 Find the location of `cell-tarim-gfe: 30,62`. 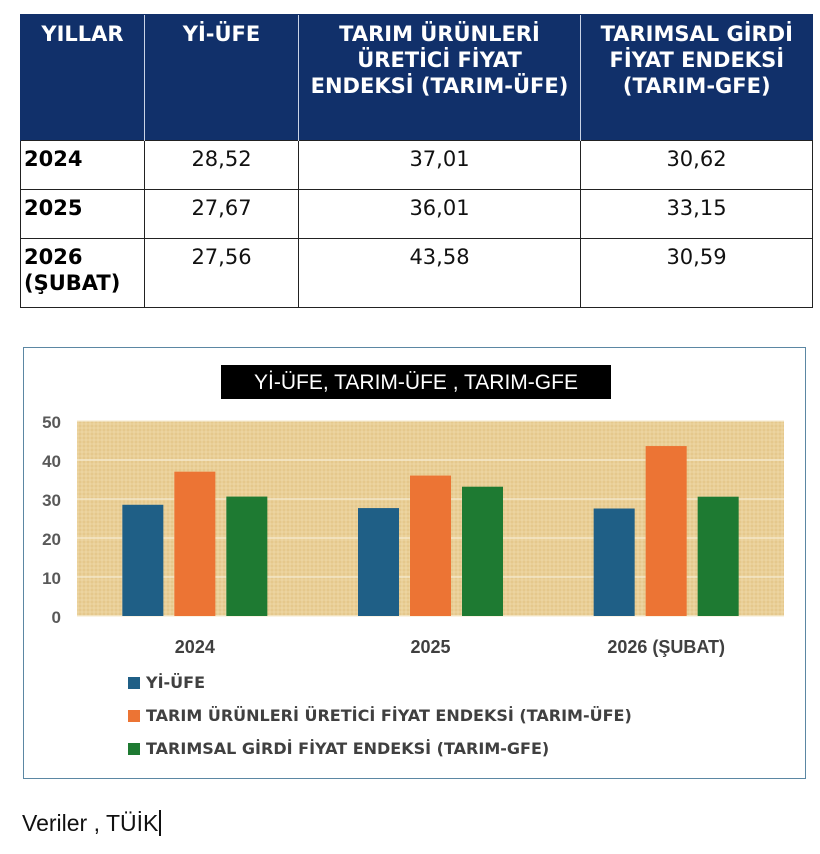

cell-tarim-gfe: 30,62 is located at coordinates (696, 165).